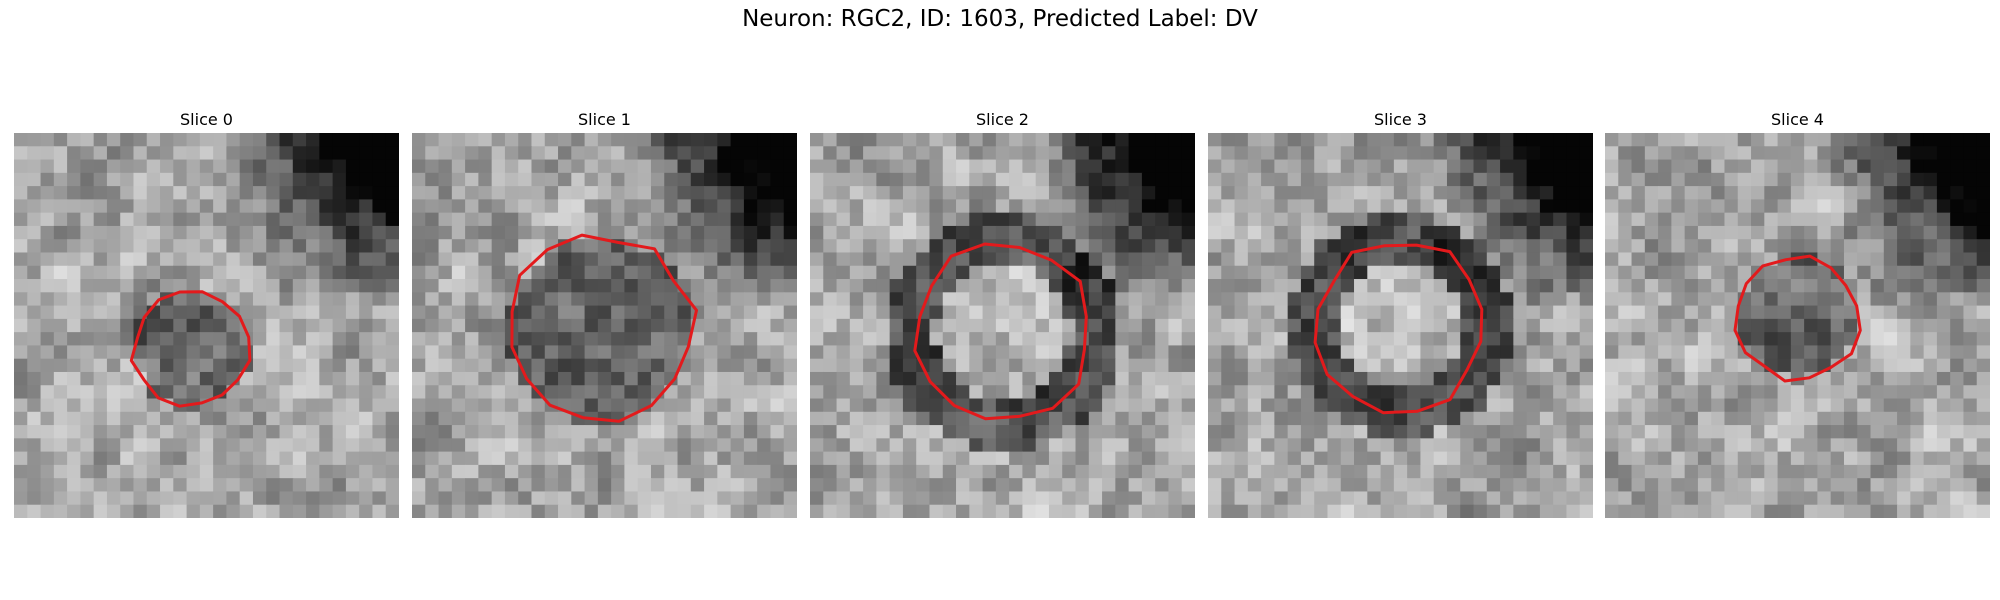  Describe the element at coordinates (604, 119) in the screenshot. I see `slice-title: Slice 1` at that location.